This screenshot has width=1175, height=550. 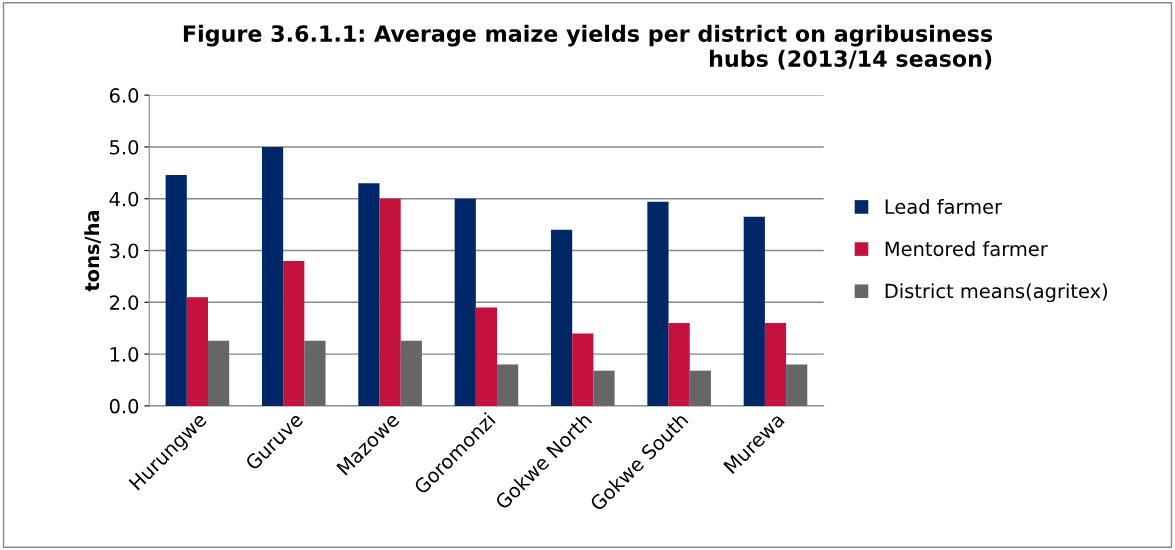 I want to click on legend-label: District means(agritex), so click(x=996, y=293).